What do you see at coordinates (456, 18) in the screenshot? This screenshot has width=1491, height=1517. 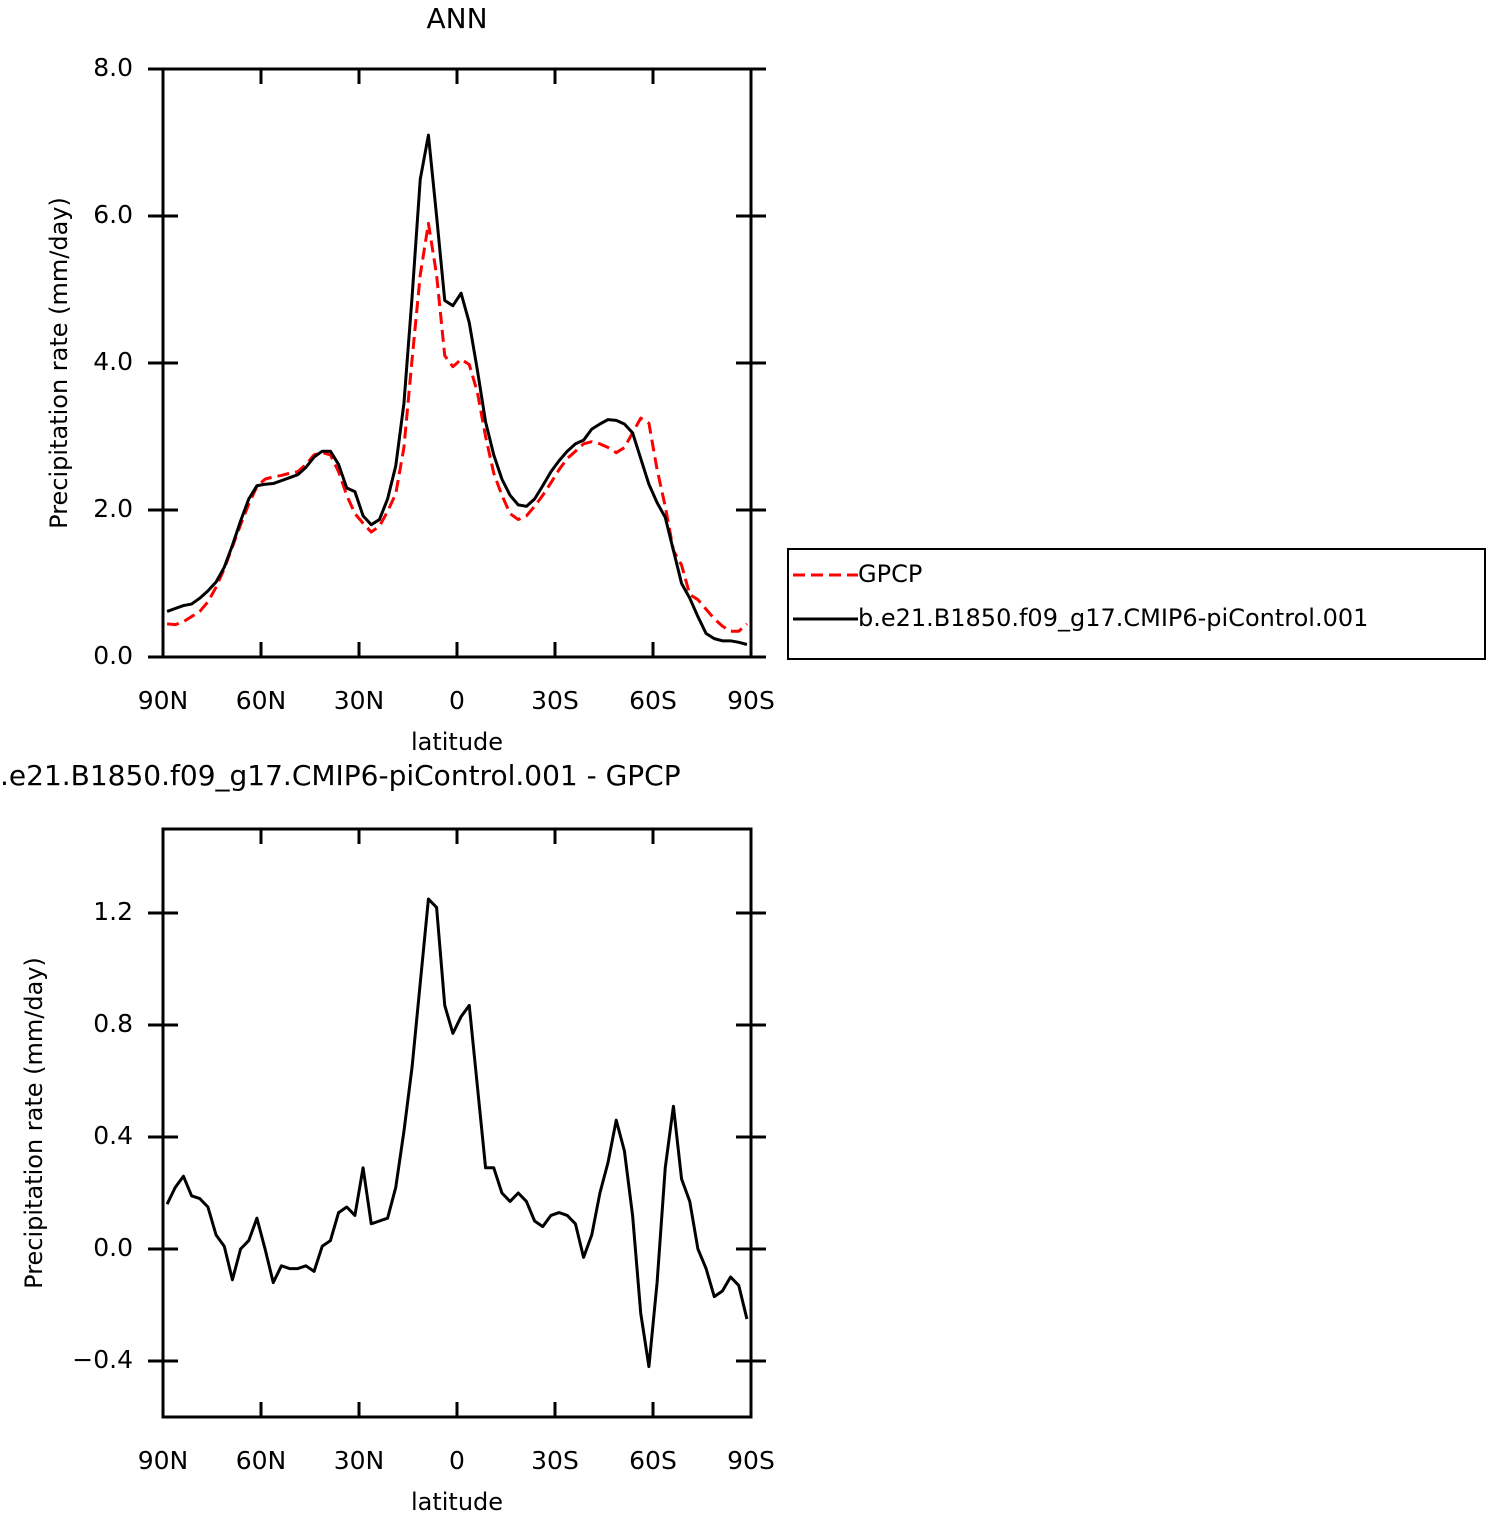 I see `chart-title: ANN` at bounding box center [456, 18].